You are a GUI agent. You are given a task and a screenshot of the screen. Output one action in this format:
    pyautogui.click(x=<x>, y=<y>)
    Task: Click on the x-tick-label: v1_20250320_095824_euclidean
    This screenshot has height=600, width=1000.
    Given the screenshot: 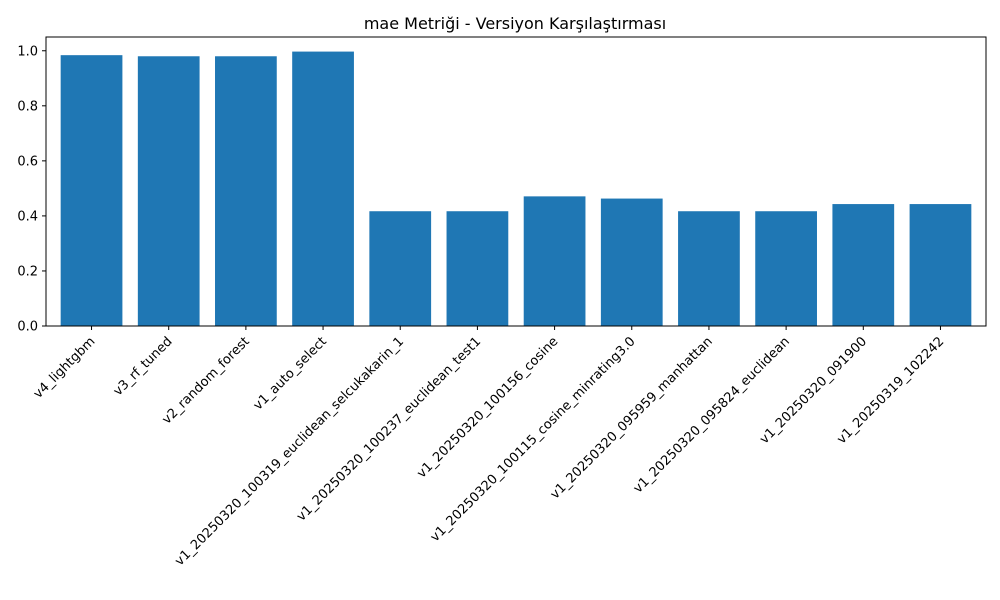 What is the action you would take?
    pyautogui.click(x=712, y=415)
    